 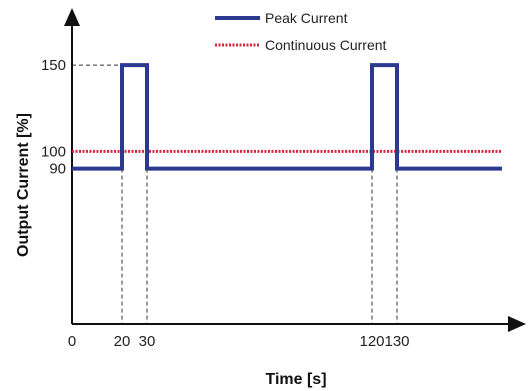 I want to click on y-axis-arrow-icon, so click(x=72, y=17).